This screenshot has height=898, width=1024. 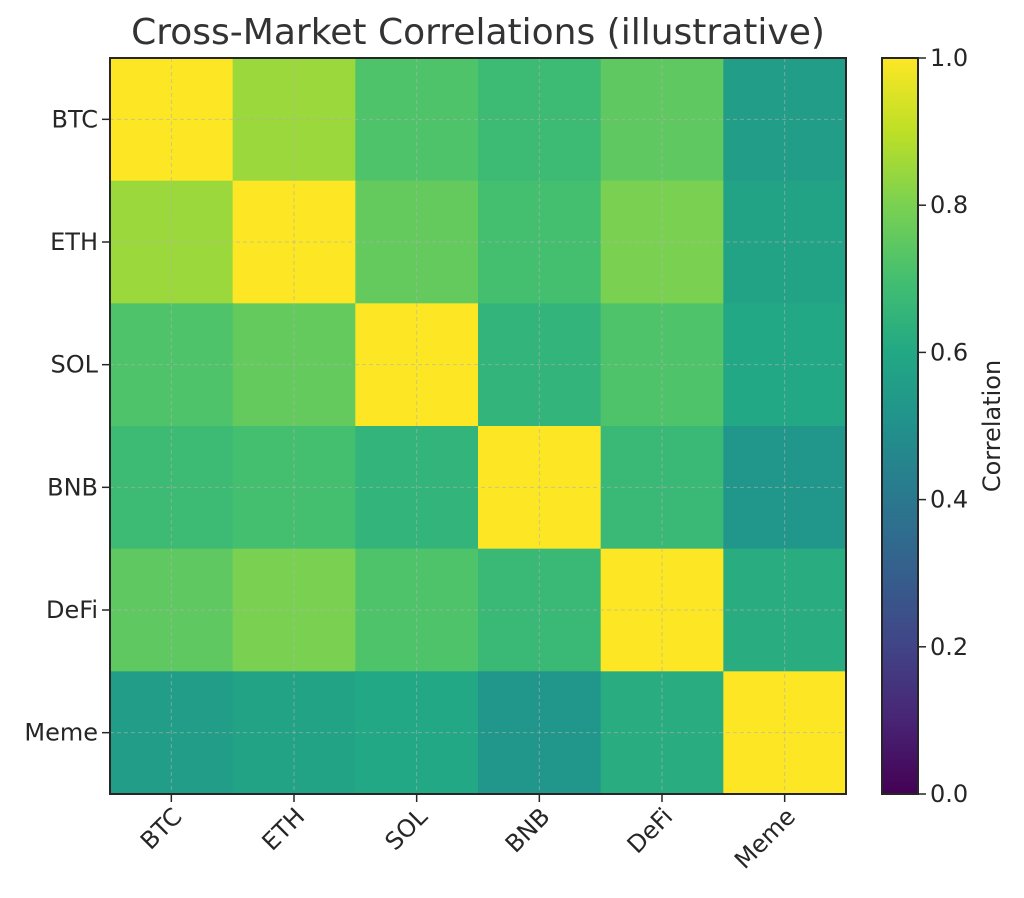 I want to click on colorbar-tick-label: 0.6, so click(x=949, y=352).